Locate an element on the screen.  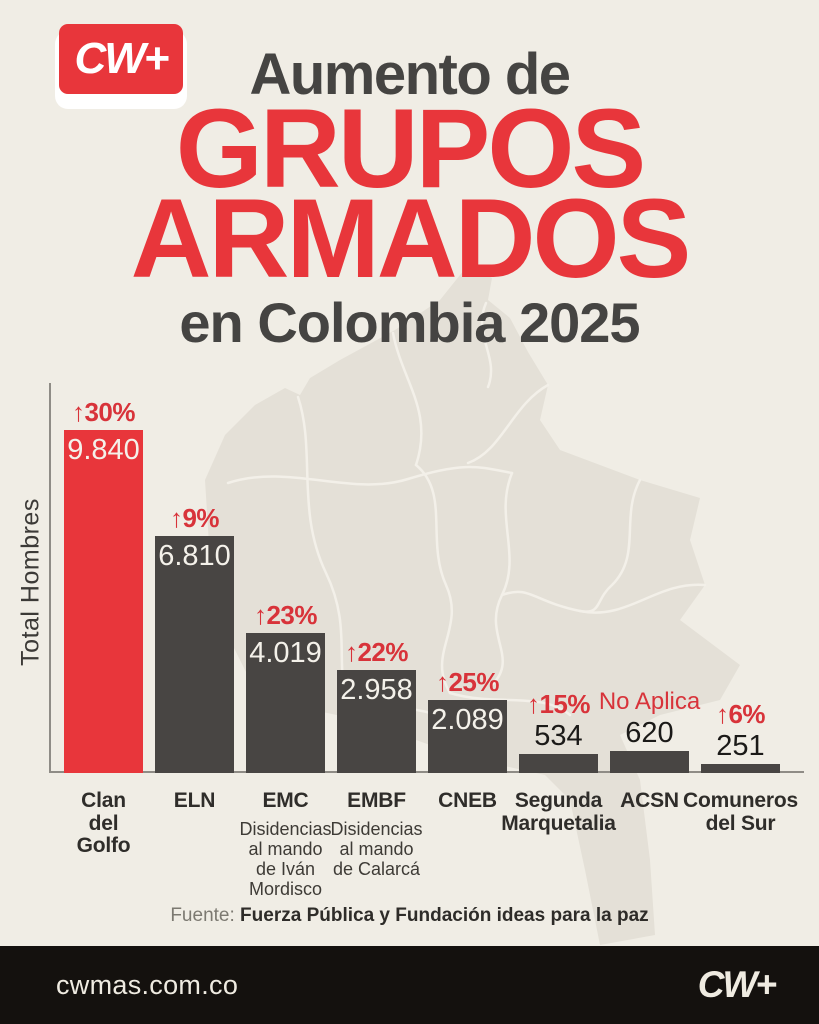
bar-change-label: ↑6% is located at coordinates (740, 714).